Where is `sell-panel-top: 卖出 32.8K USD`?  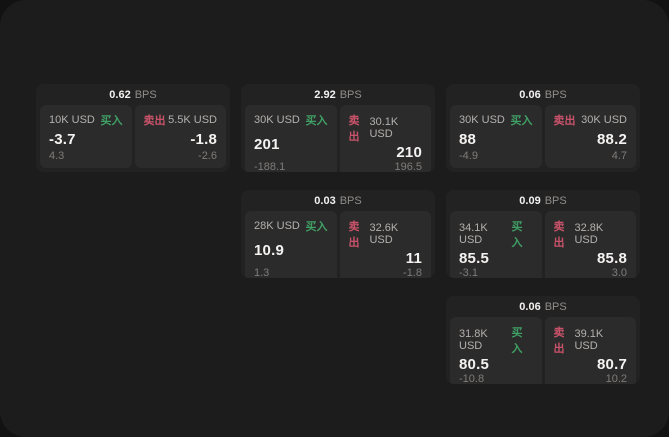
sell-panel-top: 卖出 32.8K USD is located at coordinates (591, 234).